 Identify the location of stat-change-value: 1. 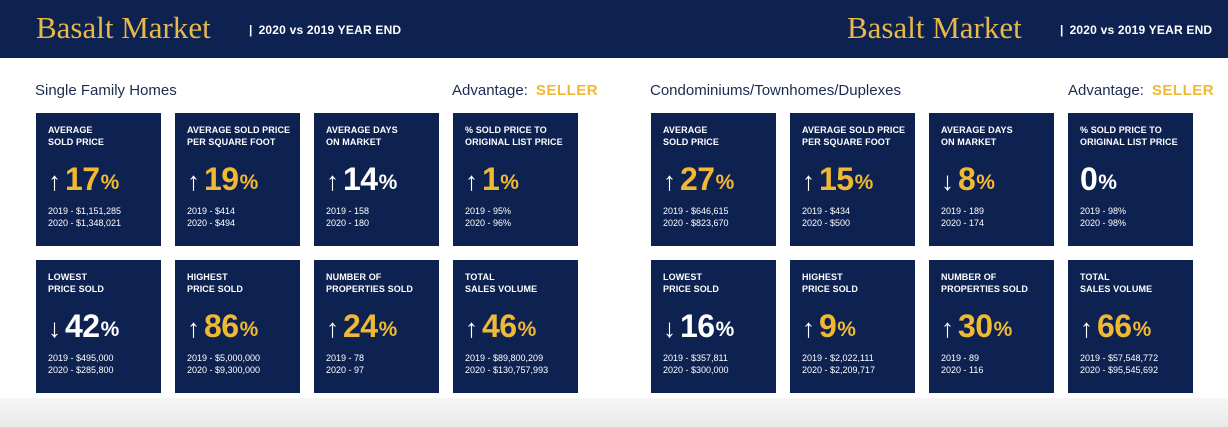
(491, 179).